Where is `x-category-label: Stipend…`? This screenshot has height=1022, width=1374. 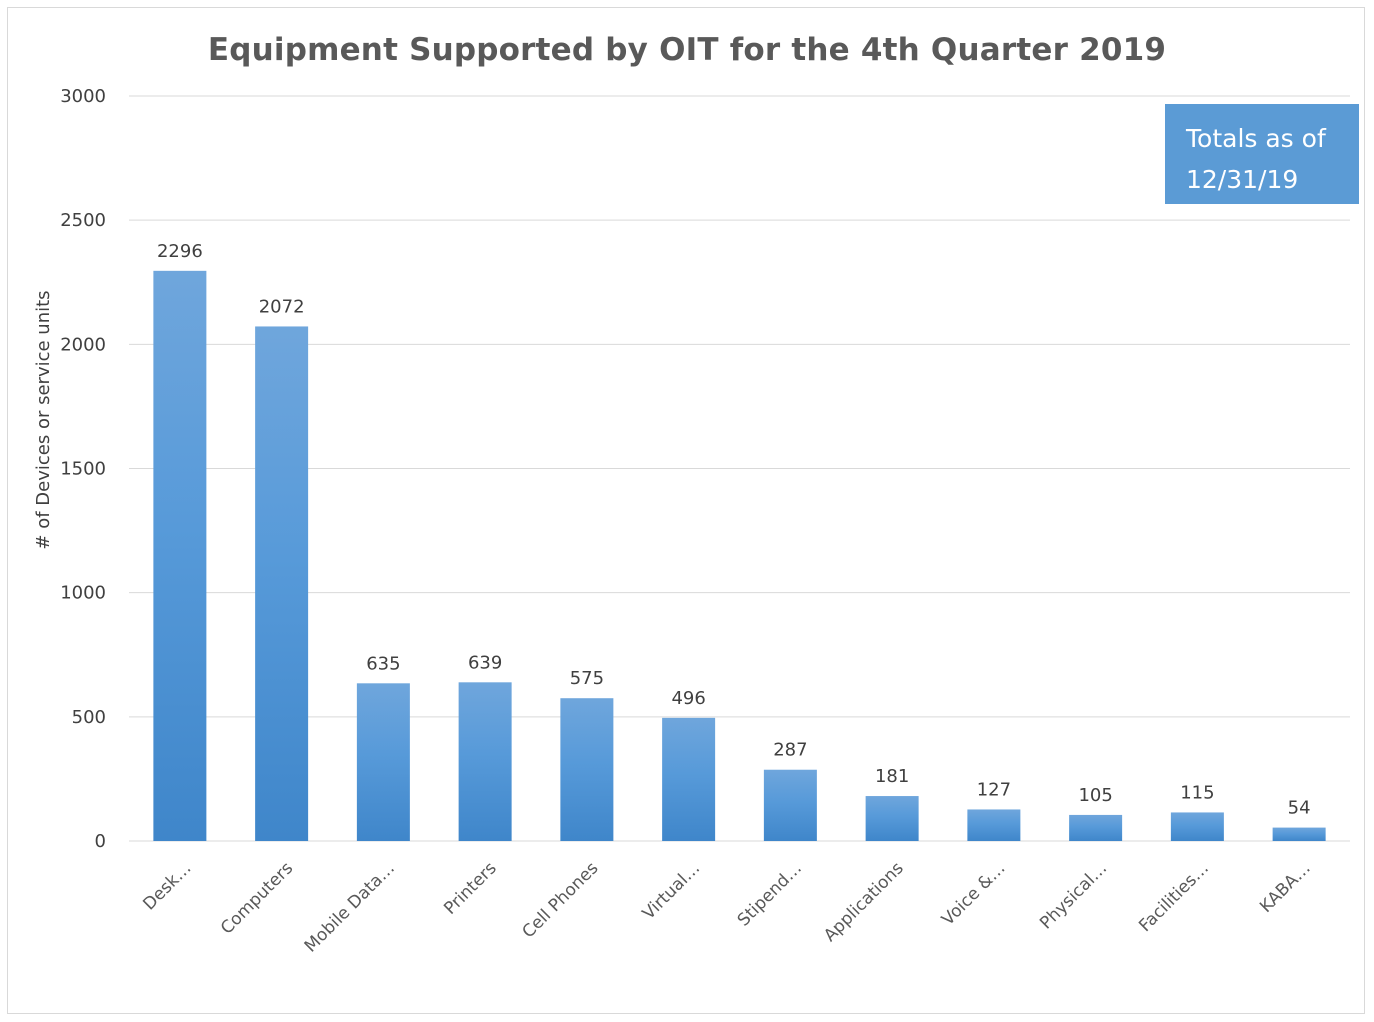
x-category-label: Stipend… is located at coordinates (770, 894).